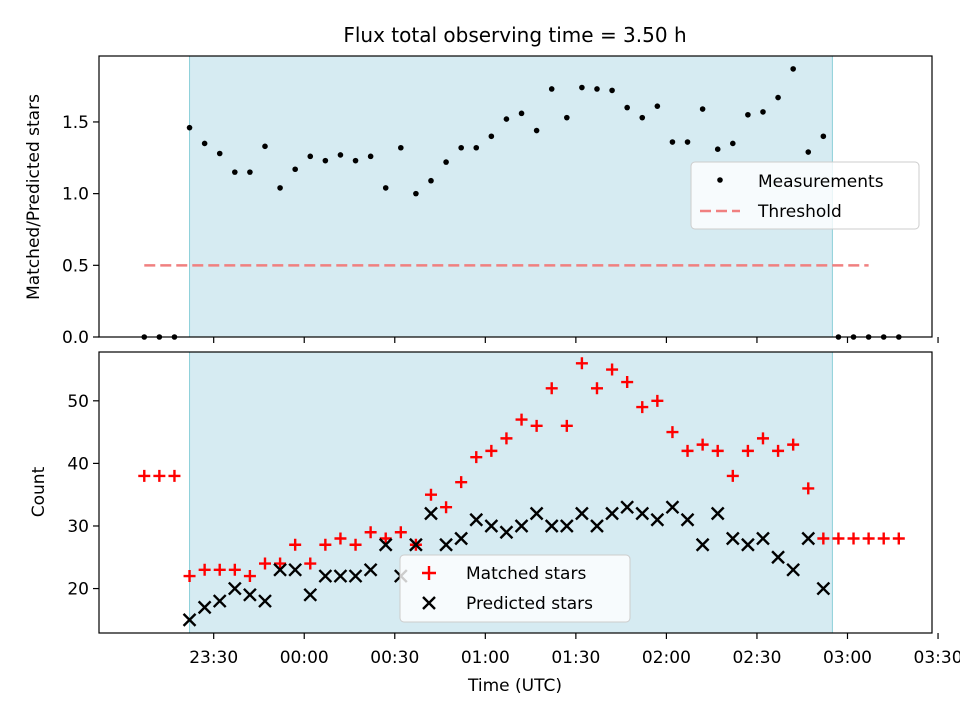 The height and width of the screenshot is (720, 960). What do you see at coordinates (39, 491) in the screenshot?
I see `bottom-y-axis-label: Count` at bounding box center [39, 491].